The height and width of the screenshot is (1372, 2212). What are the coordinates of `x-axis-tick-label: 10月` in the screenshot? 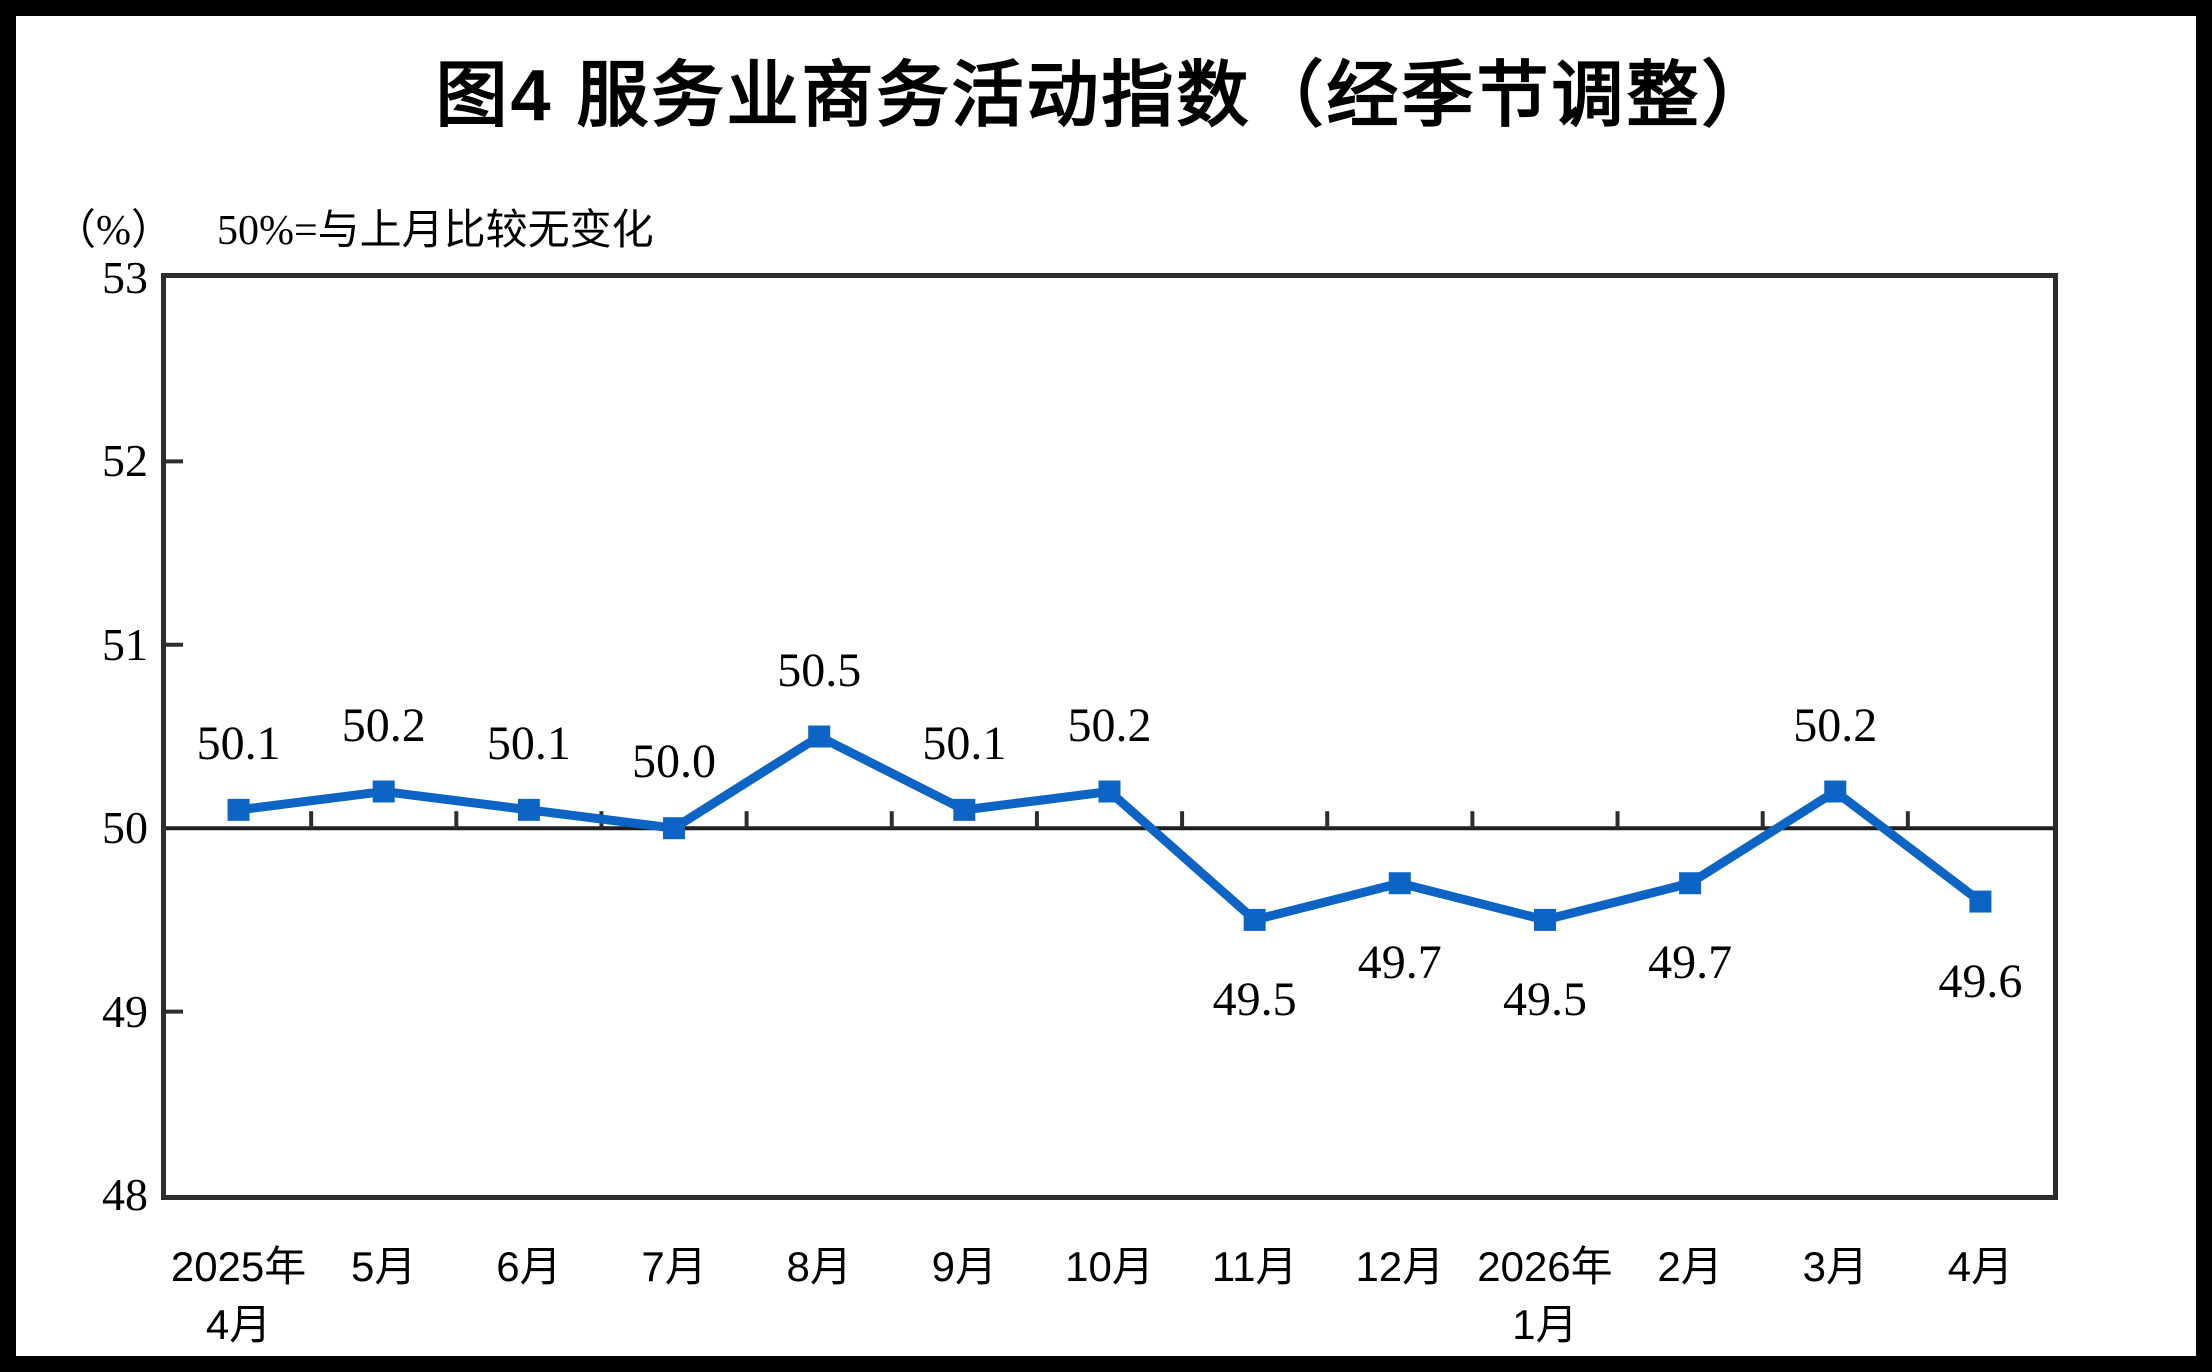 It's located at (1109, 1266).